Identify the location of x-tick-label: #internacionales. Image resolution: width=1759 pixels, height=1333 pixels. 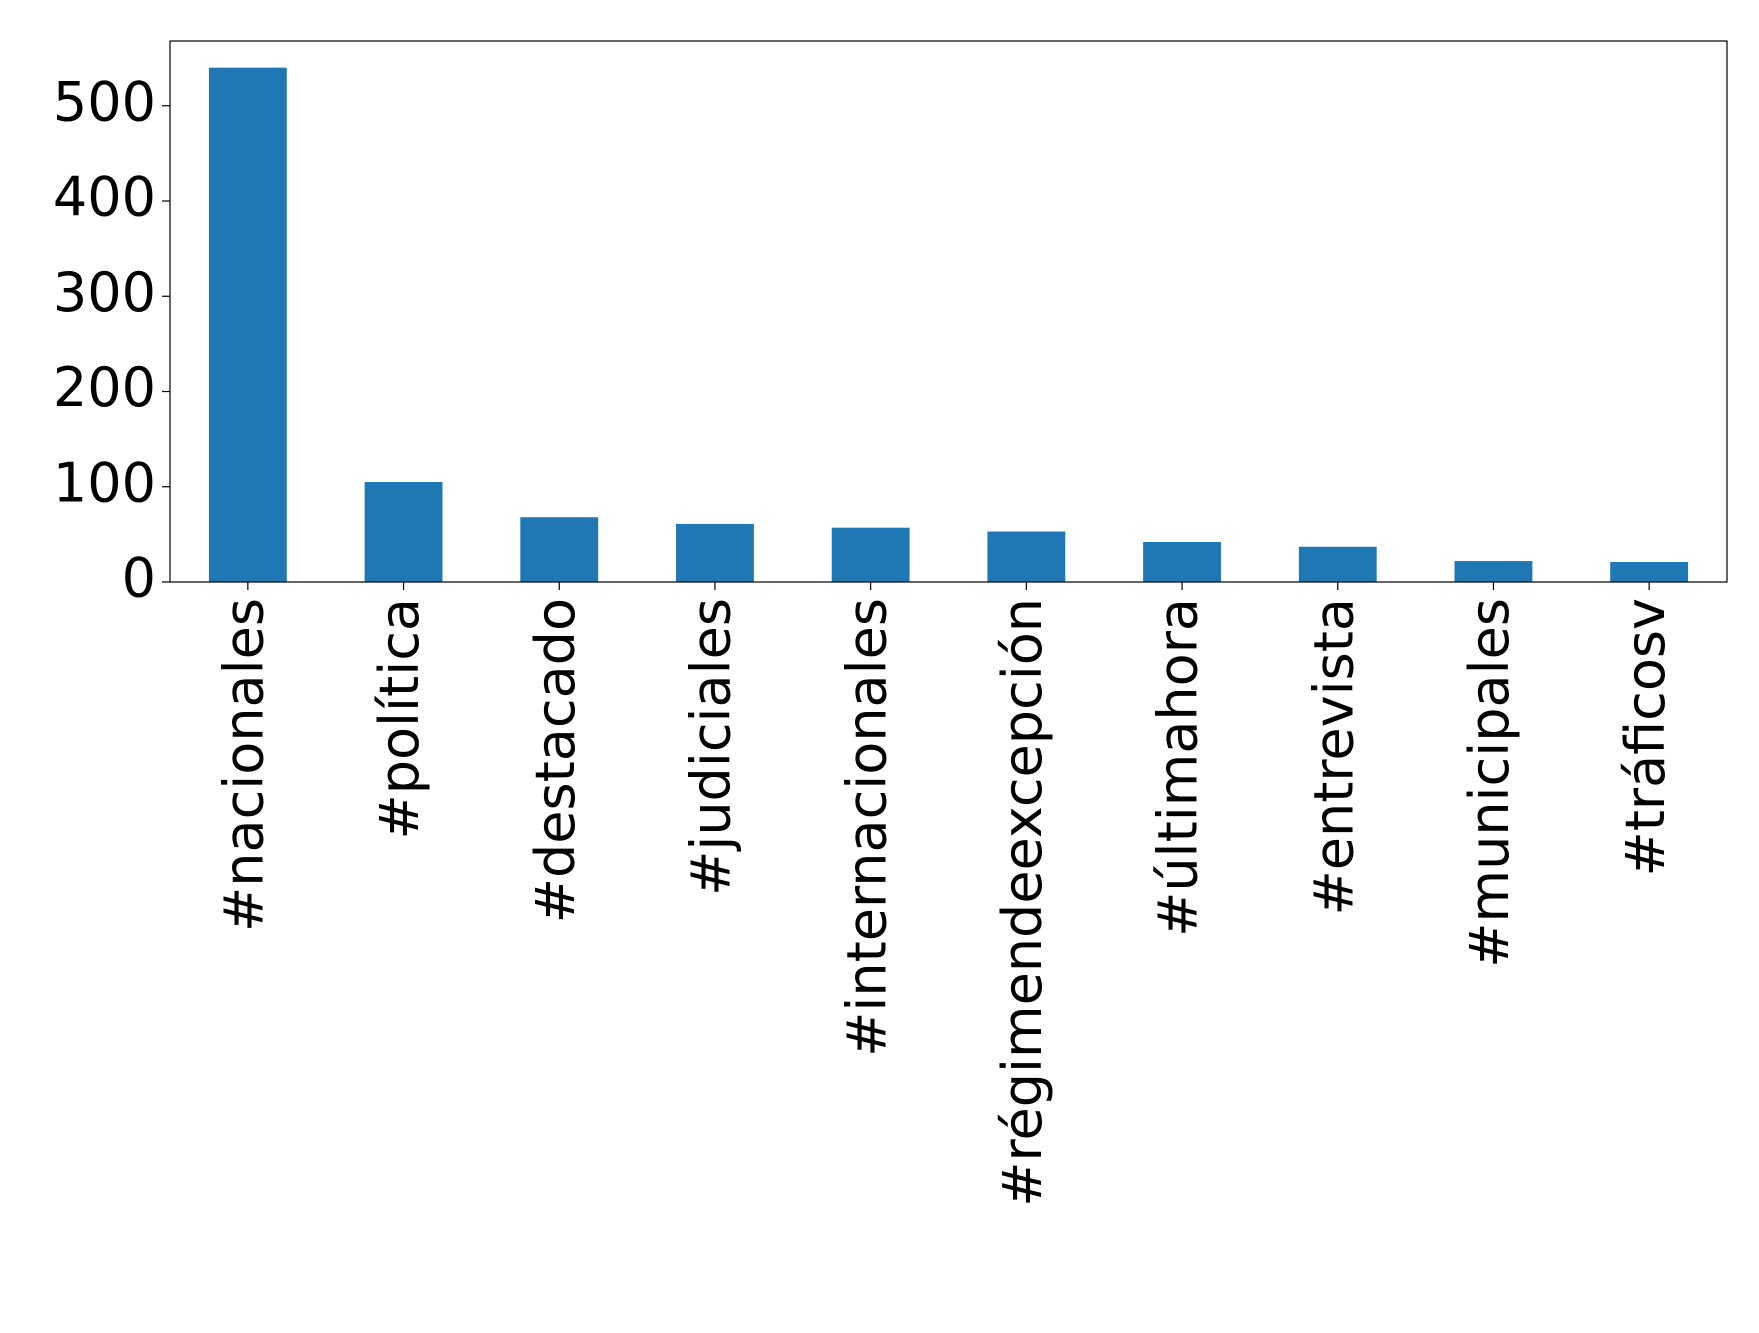
(866, 827).